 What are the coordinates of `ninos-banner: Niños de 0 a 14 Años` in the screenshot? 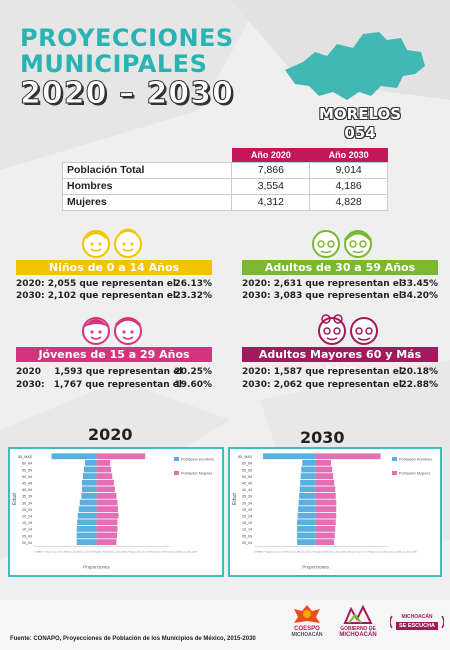 It's located at (114, 267).